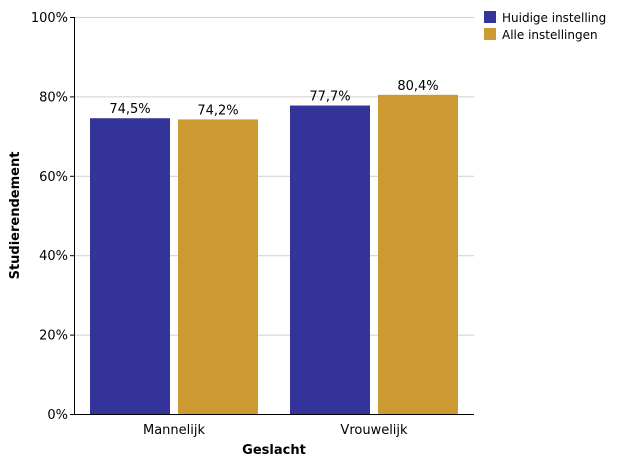 Image resolution: width=625 pixels, height=459 pixels. Describe the element at coordinates (545, 26) in the screenshot. I see `legend: Huidige instelling Alle instellingen` at that location.